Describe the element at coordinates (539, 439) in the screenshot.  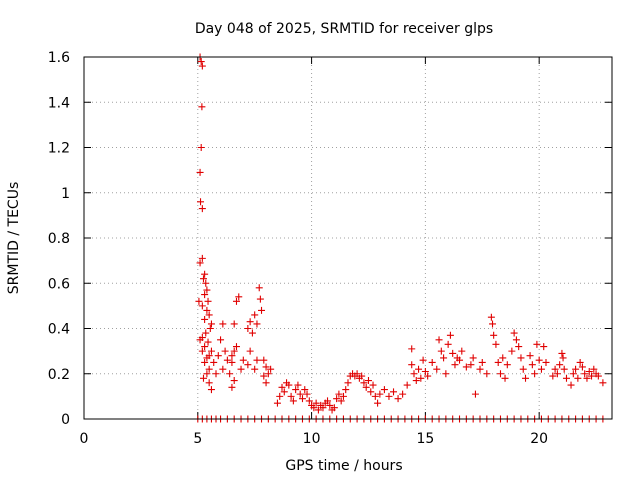
I see `x-tick-label: 20` at that location.